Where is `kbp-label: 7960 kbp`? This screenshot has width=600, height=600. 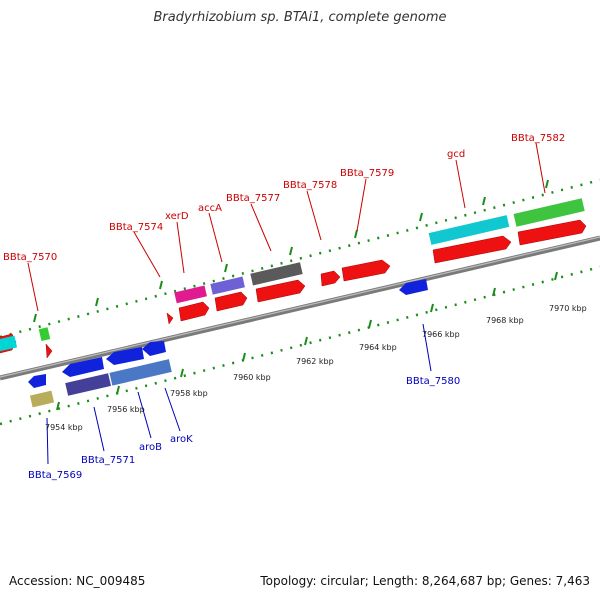
kbp-label: 7960 kbp is located at coordinates (252, 377).